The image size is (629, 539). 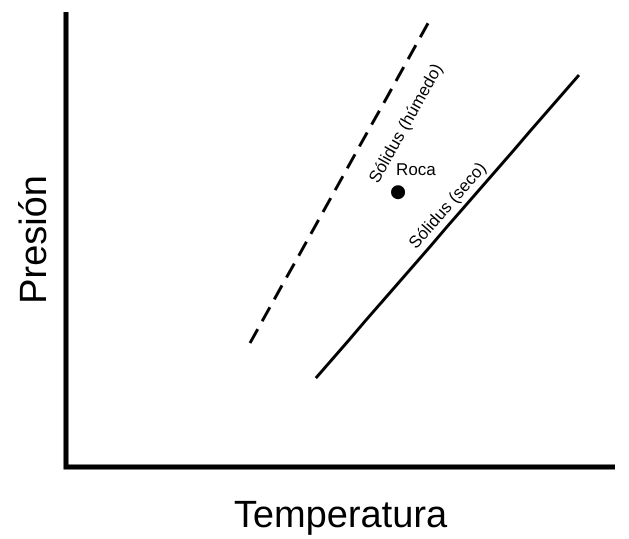 What do you see at coordinates (341, 515) in the screenshot?
I see `x-axis-title: Temperatura` at bounding box center [341, 515].